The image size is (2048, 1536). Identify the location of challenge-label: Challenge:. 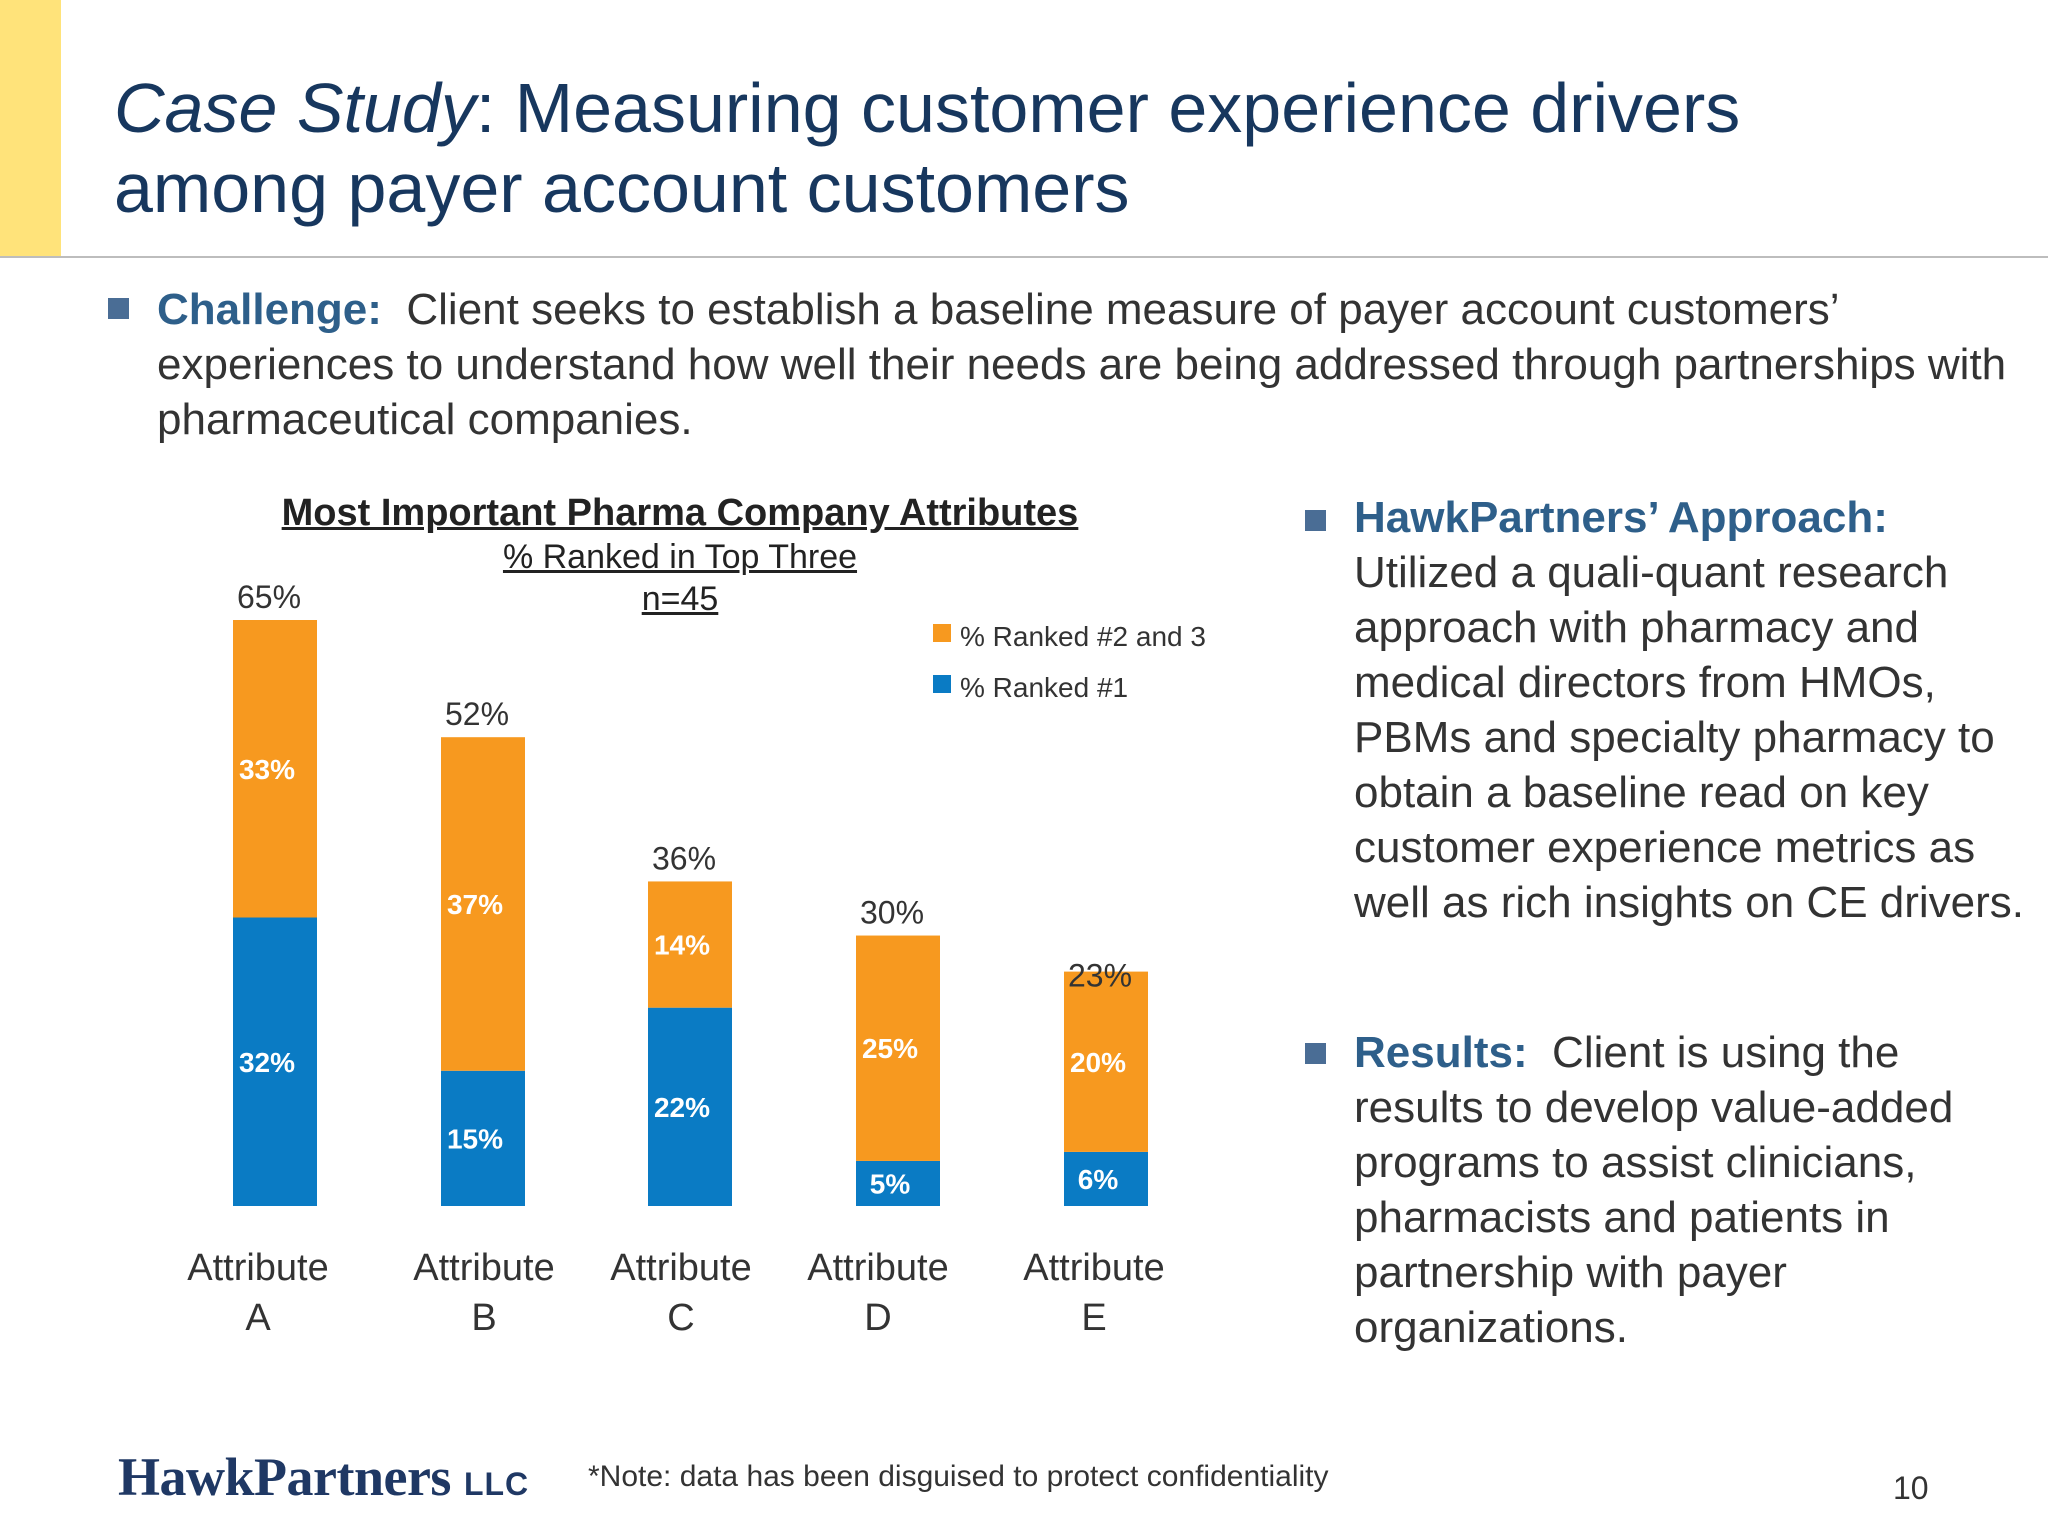
(269, 309).